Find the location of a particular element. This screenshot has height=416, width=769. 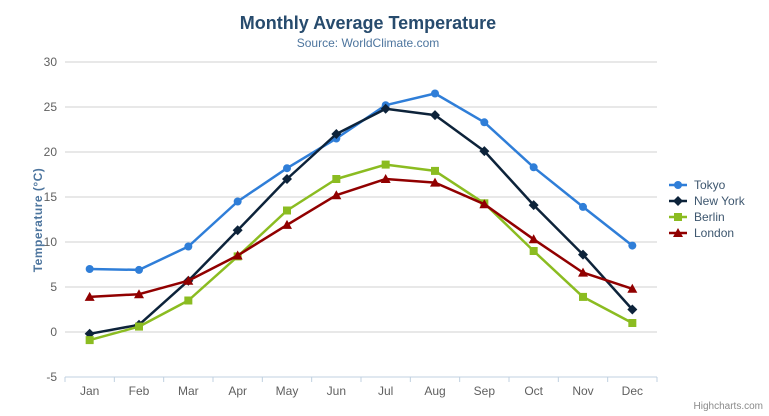

data-point-new-york-oct is located at coordinates (533, 205).